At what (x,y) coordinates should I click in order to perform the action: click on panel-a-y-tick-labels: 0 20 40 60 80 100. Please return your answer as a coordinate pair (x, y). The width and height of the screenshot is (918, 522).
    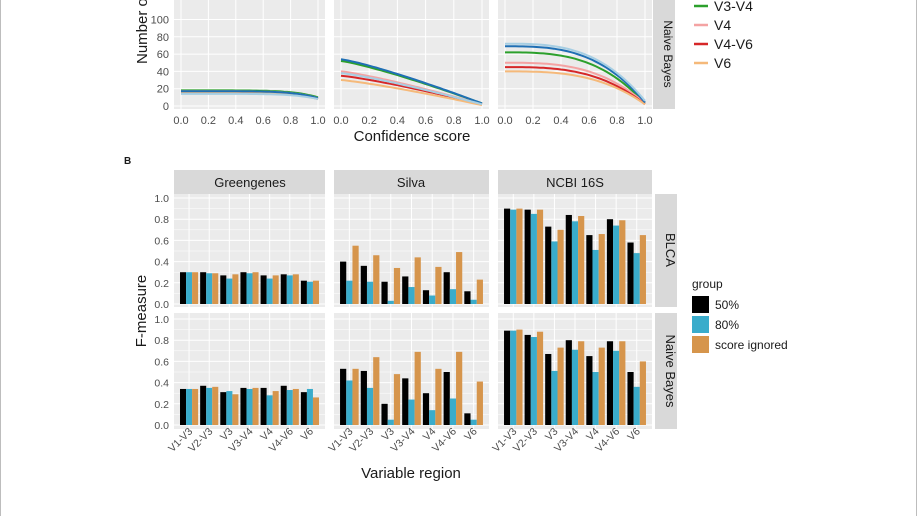
    Looking at the image, I should click on (160, 64).